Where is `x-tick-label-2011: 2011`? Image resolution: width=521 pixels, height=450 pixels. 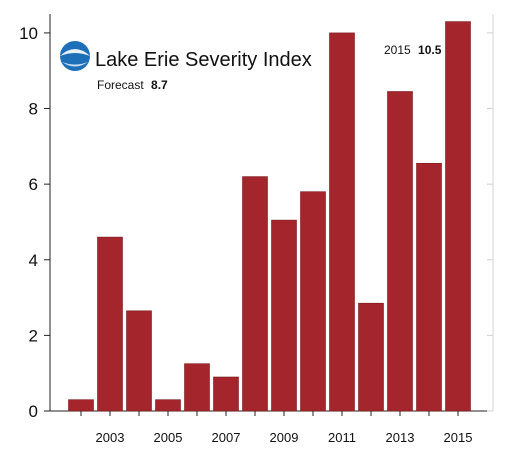 x-tick-label-2011: 2011 is located at coordinates (342, 437).